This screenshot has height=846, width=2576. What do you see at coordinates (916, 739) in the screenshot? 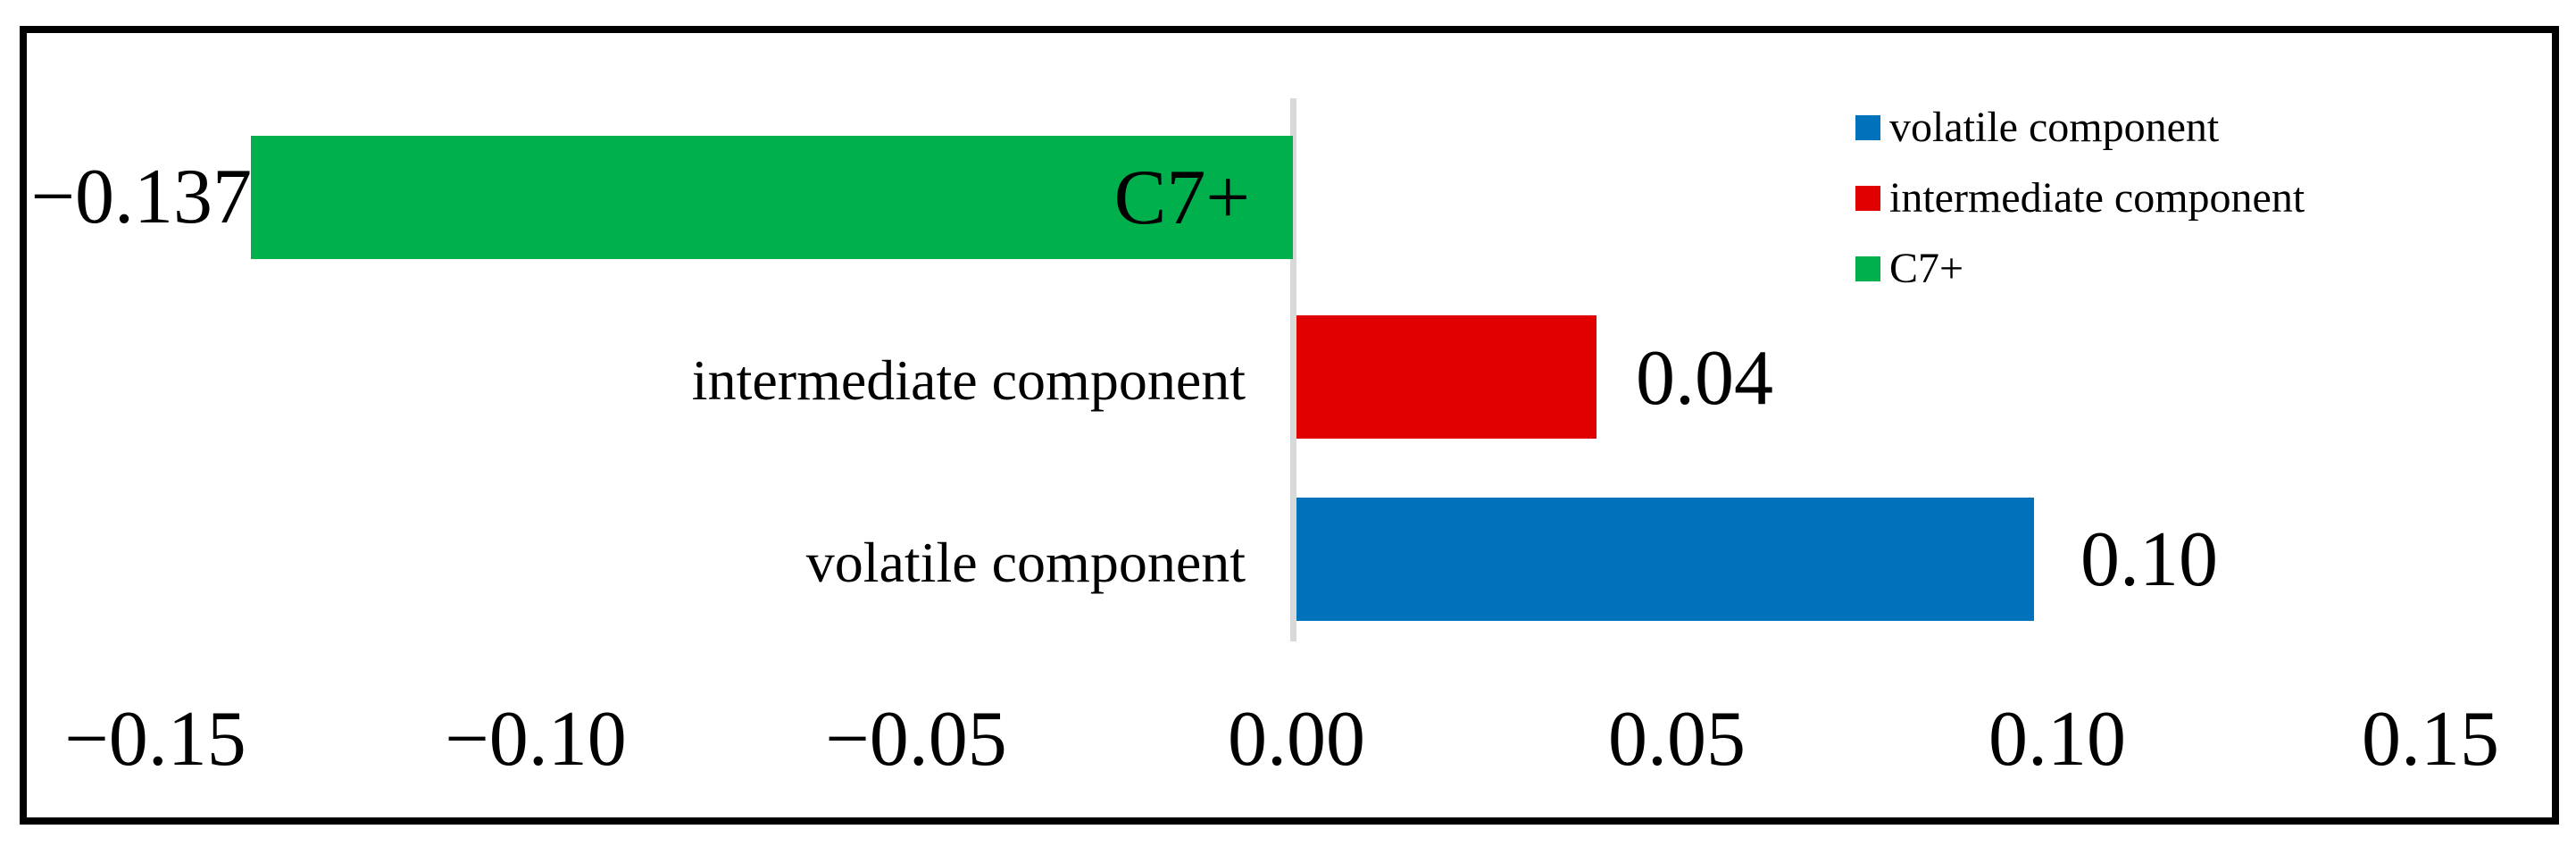
I see `x-tick-label: −0.05` at bounding box center [916, 739].